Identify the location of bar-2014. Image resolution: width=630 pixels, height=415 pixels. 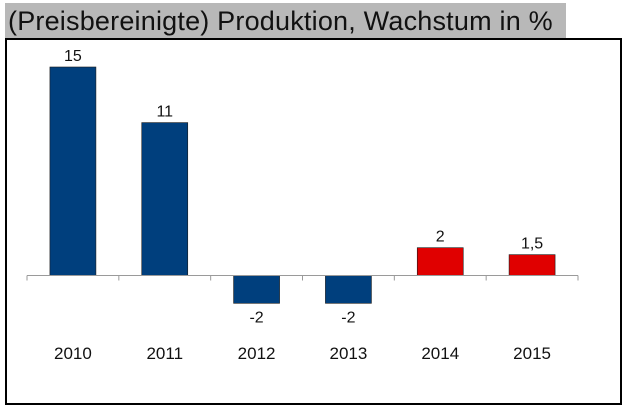
(440, 261).